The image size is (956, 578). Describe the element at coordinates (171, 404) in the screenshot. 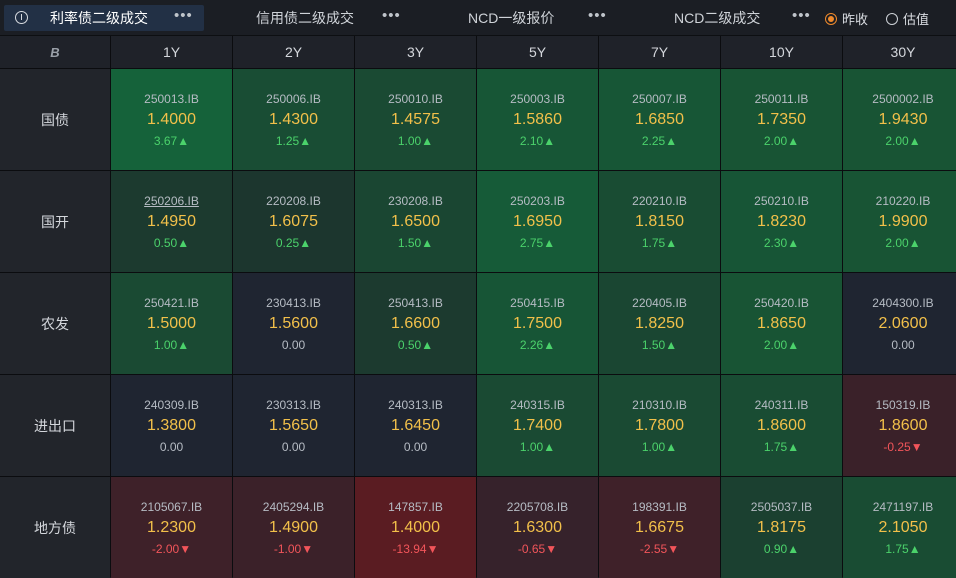

I see `bond-code: 240309.IB` at that location.